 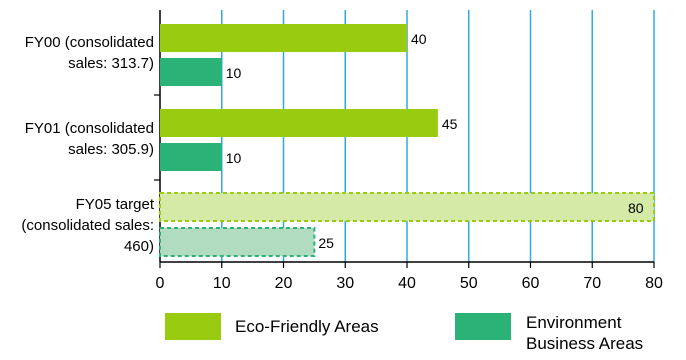 I want to click on x-tick-label: 80, so click(x=654, y=283).